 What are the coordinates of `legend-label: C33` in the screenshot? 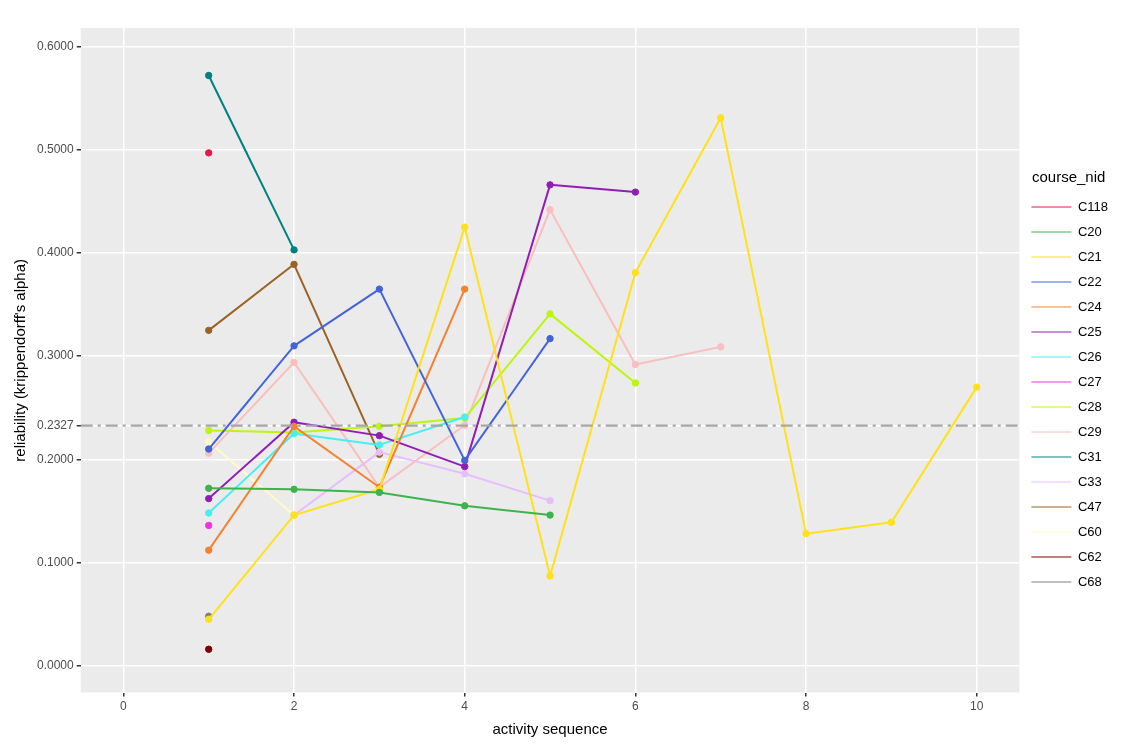 It's located at (1089, 481).